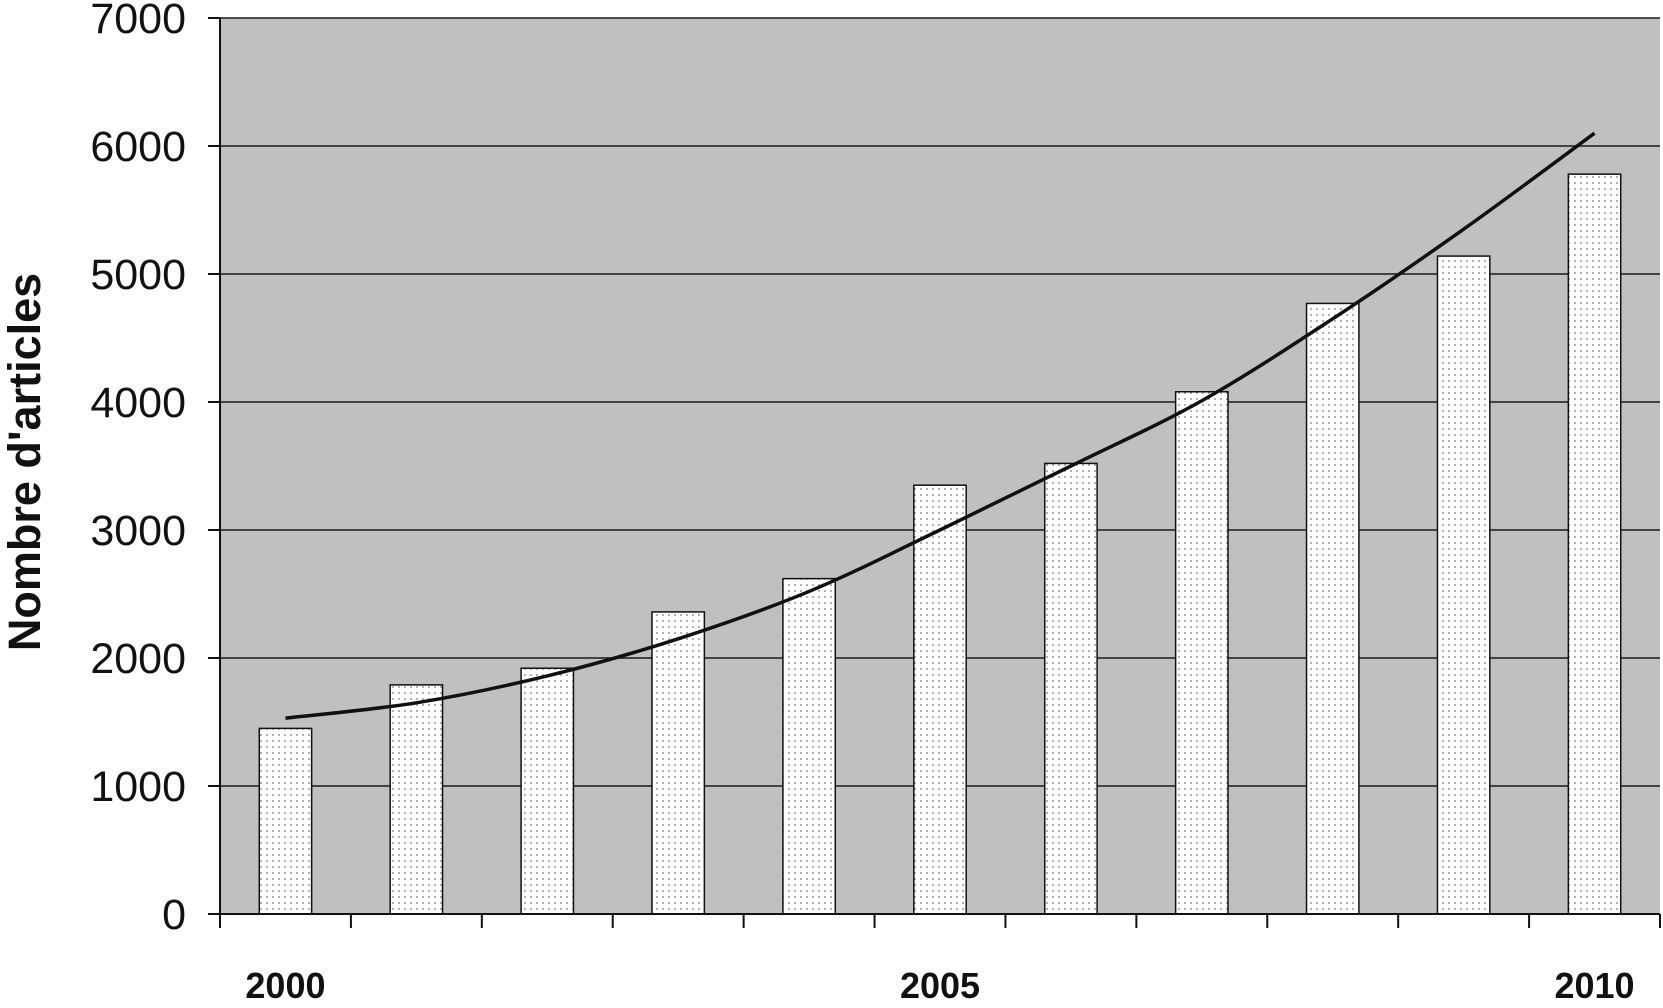  Describe the element at coordinates (138, 469) in the screenshot. I see `y-tick-labels: 0 1000 2000 3000 4000 5000 6000 7000` at that location.